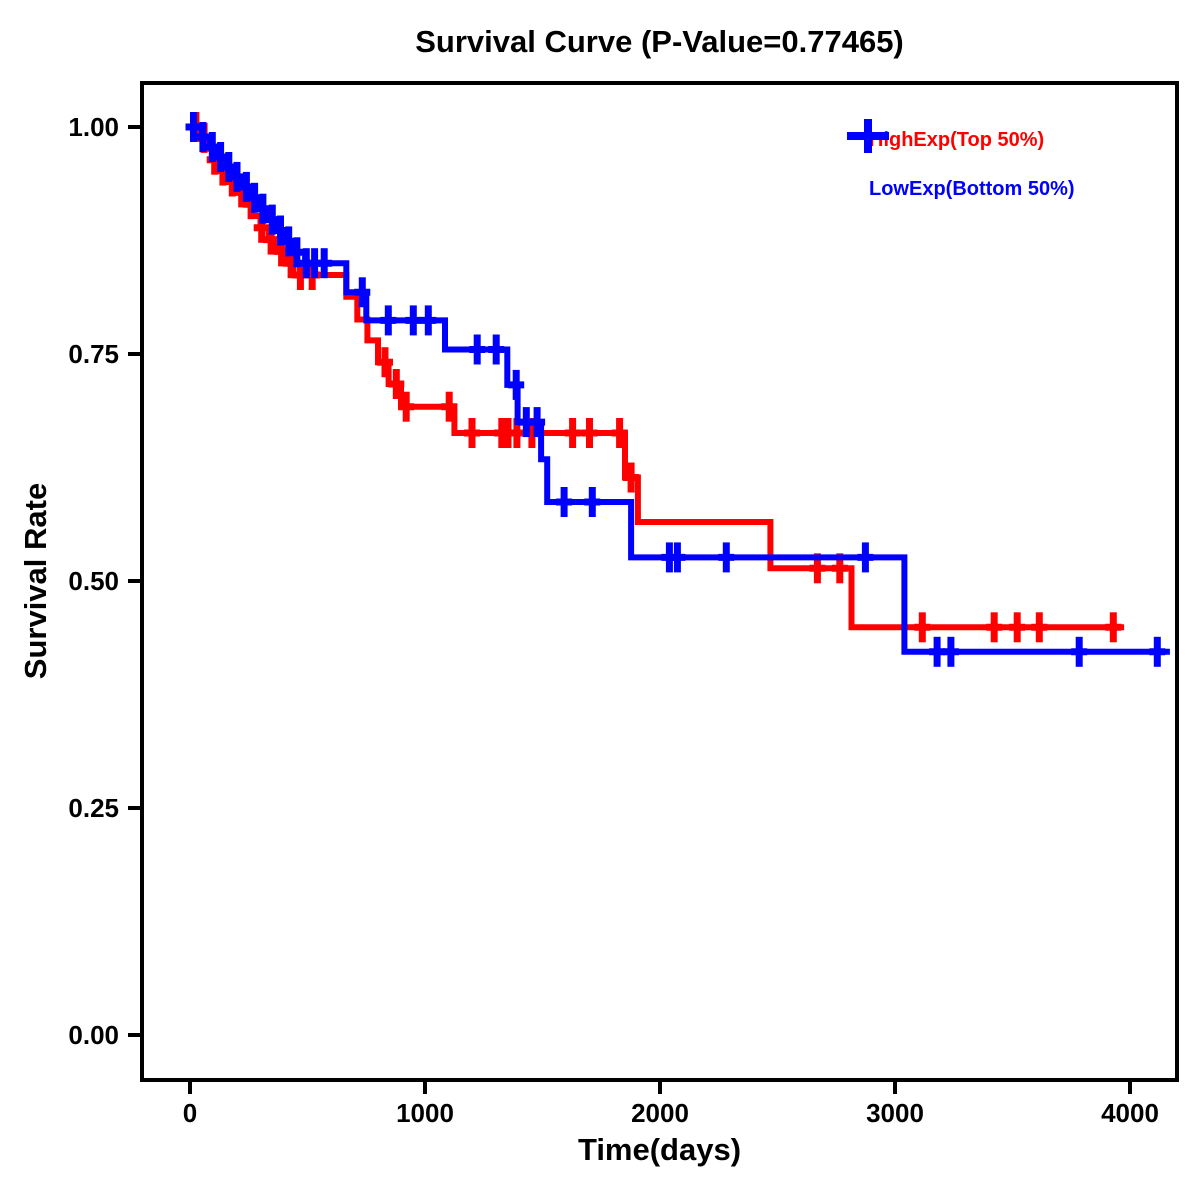 The height and width of the screenshot is (1200, 1200). What do you see at coordinates (1130, 1113) in the screenshot?
I see `x-tick-label: 4000` at bounding box center [1130, 1113].